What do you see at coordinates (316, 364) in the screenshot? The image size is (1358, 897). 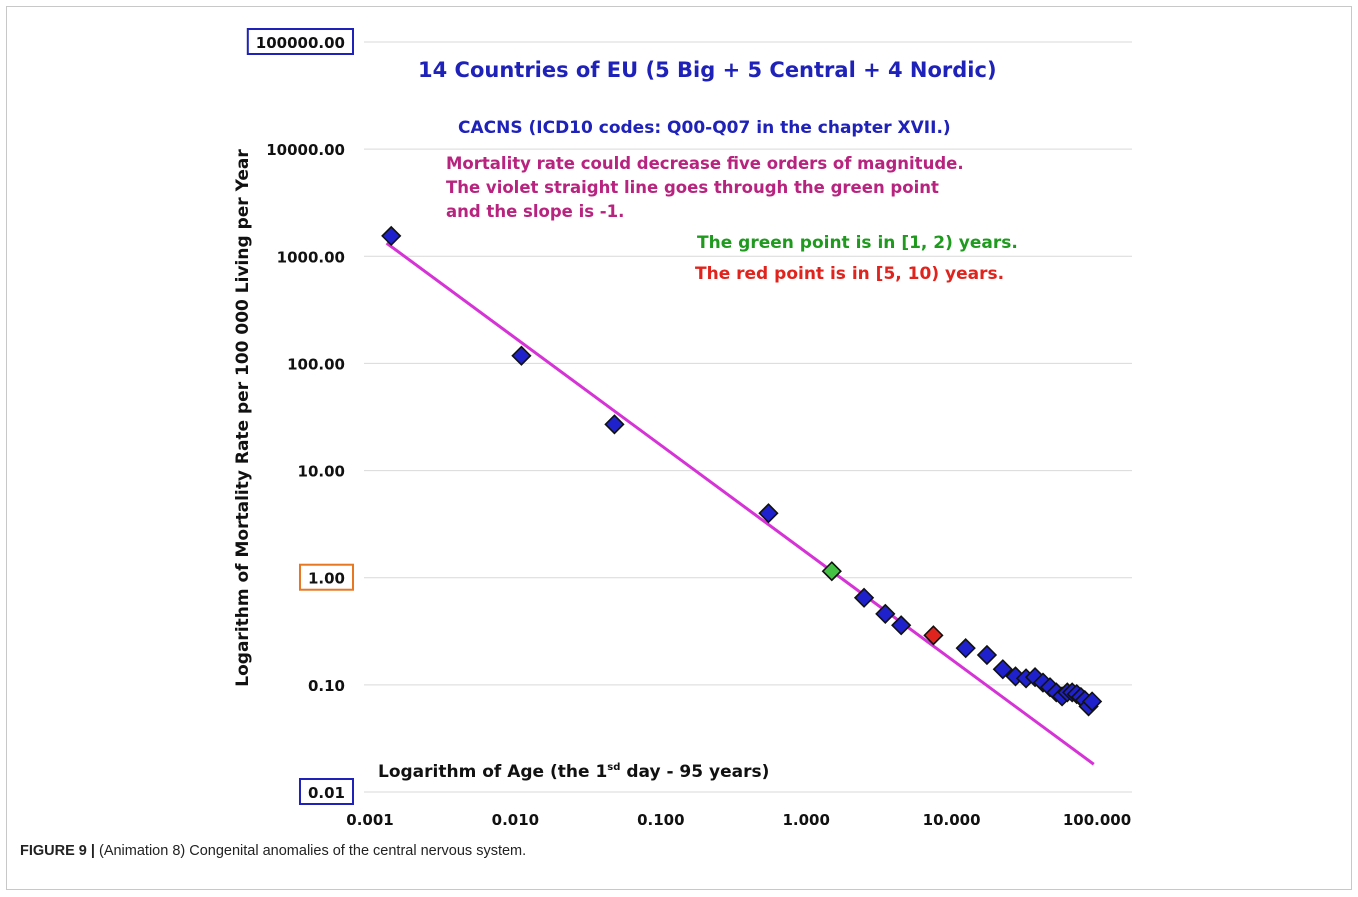 I see `y-tick-label: 100.00` at bounding box center [316, 364].